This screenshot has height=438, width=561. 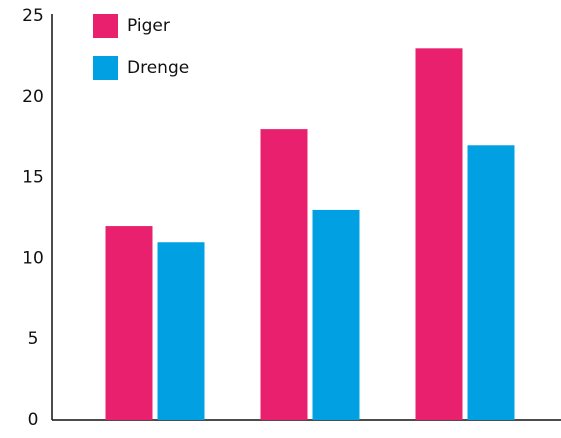 I want to click on y-tick-label: 25, so click(x=33, y=16).